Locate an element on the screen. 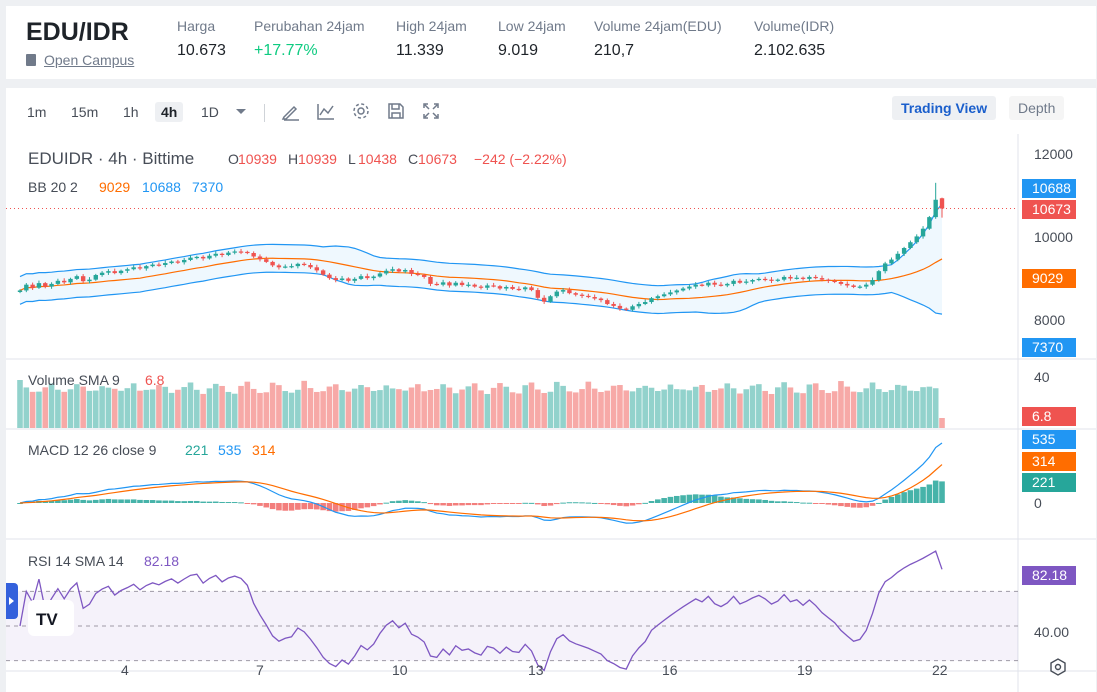 Image resolution: width=1097 pixels, height=692 pixels. fullscreen-icon is located at coordinates (431, 111).